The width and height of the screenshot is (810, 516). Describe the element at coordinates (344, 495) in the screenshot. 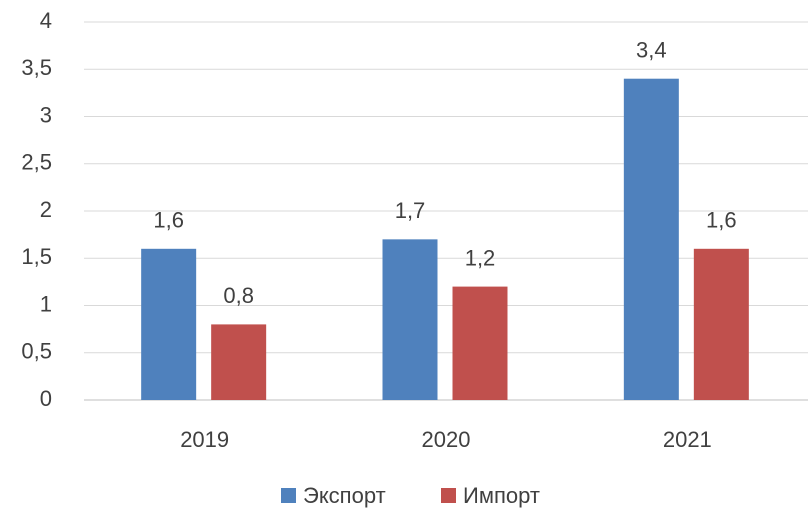

I see `legend-label: Экспорт` at that location.